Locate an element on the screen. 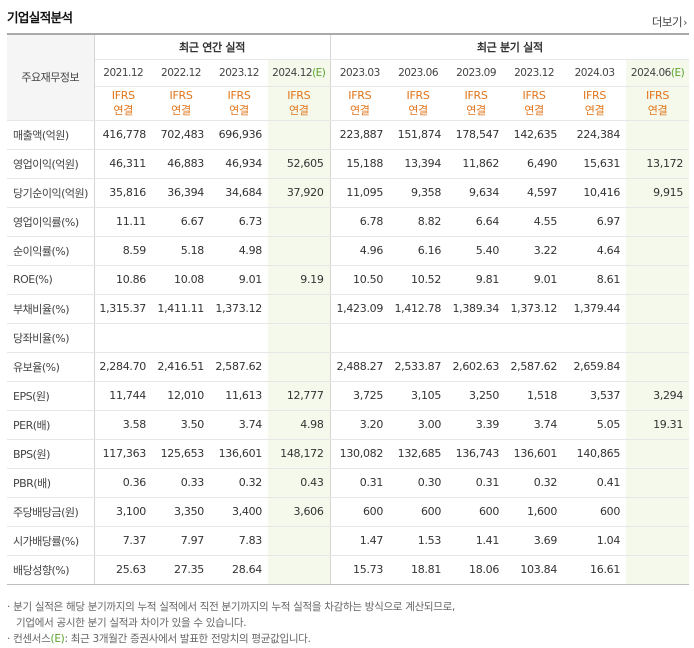 The height and width of the screenshot is (648, 694). more-link: 더보기› is located at coordinates (670, 22).